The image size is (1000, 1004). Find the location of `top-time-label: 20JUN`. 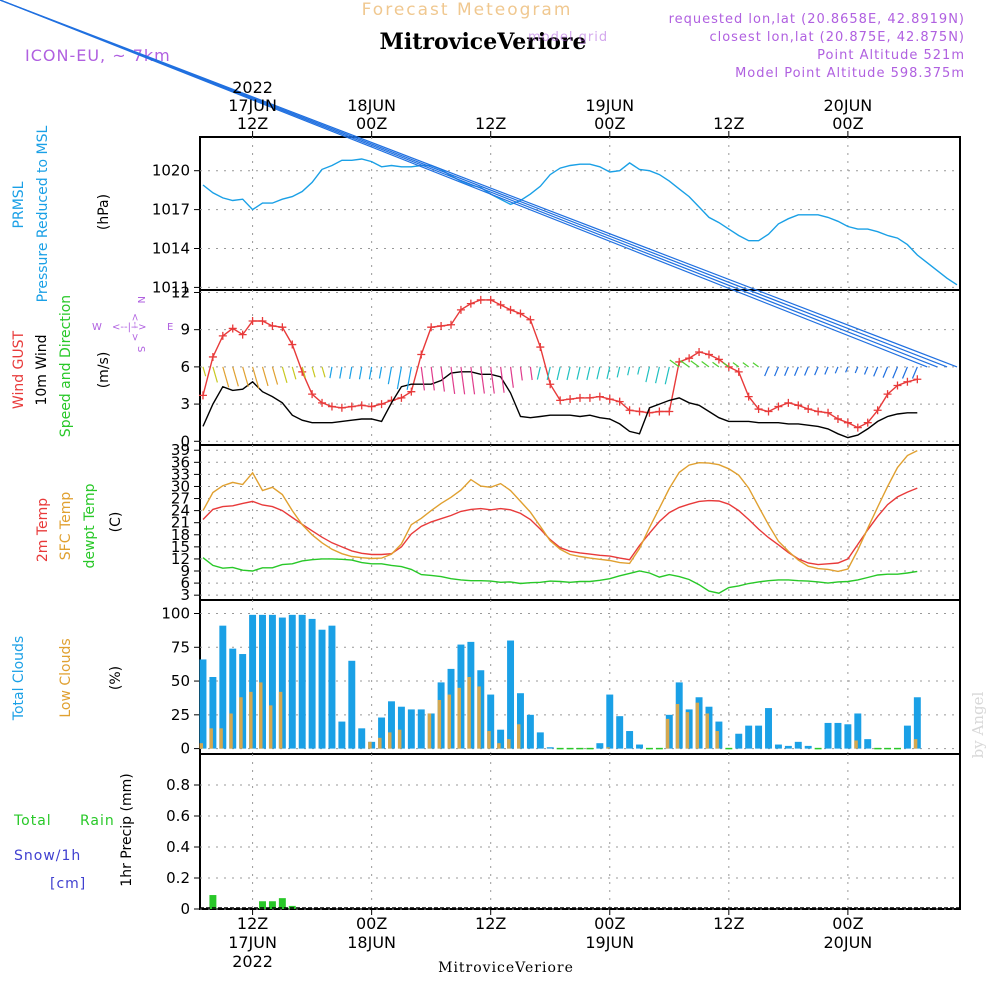

top-time-label: 20JUN is located at coordinates (848, 105).